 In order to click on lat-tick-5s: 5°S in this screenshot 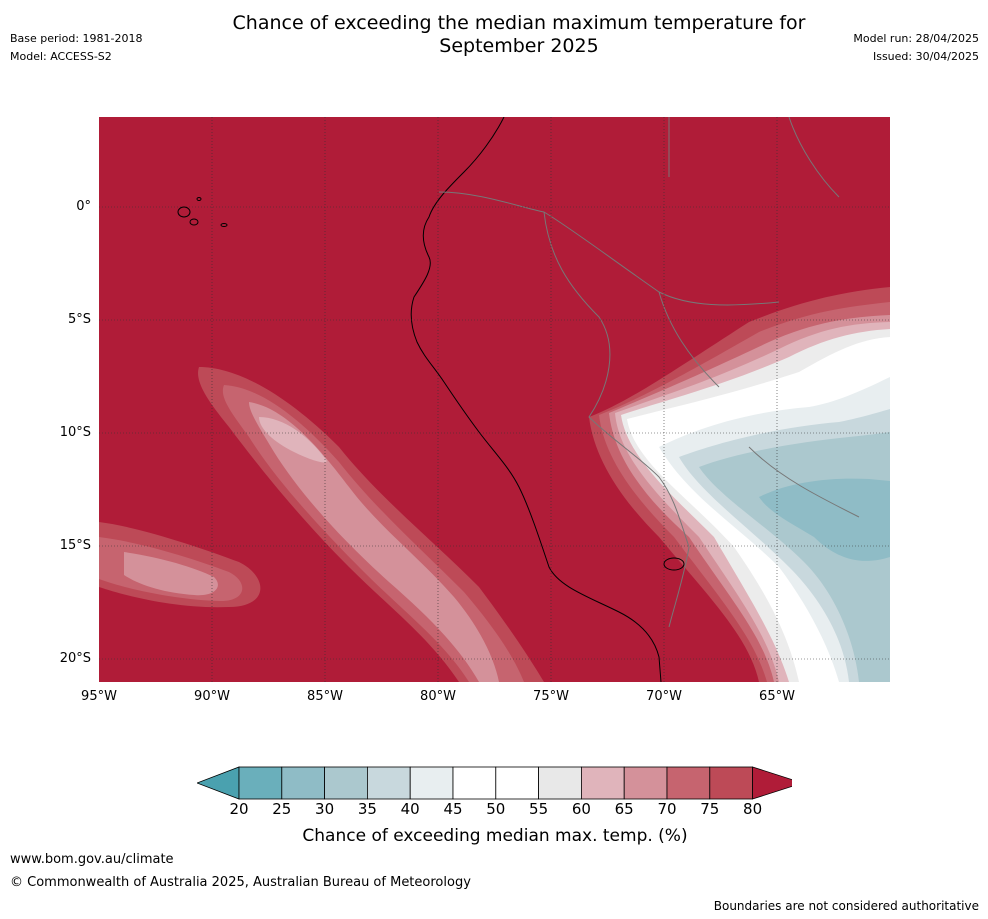, I will do `click(79, 319)`.